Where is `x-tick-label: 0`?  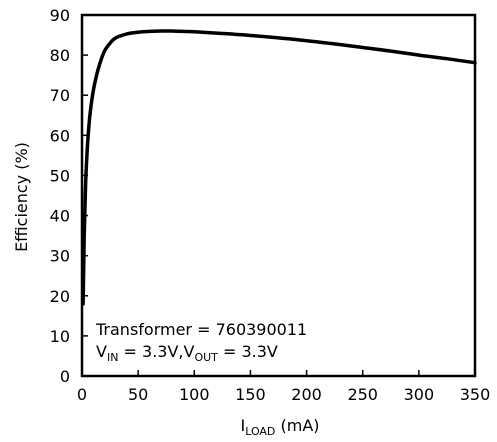 x-tick-label: 0 is located at coordinates (82, 394).